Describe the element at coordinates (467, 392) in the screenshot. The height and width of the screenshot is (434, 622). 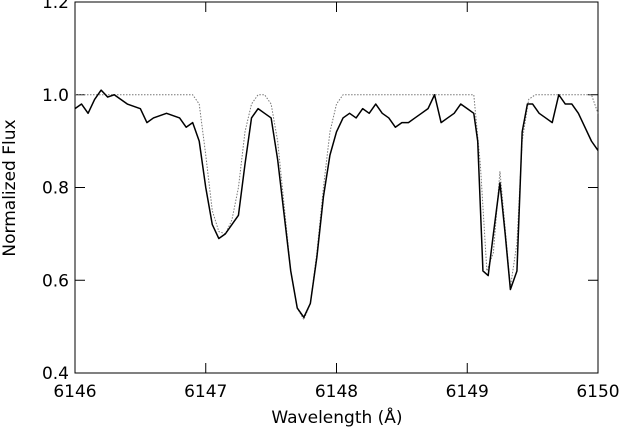
I see `x-tick-label: 6149` at that location.